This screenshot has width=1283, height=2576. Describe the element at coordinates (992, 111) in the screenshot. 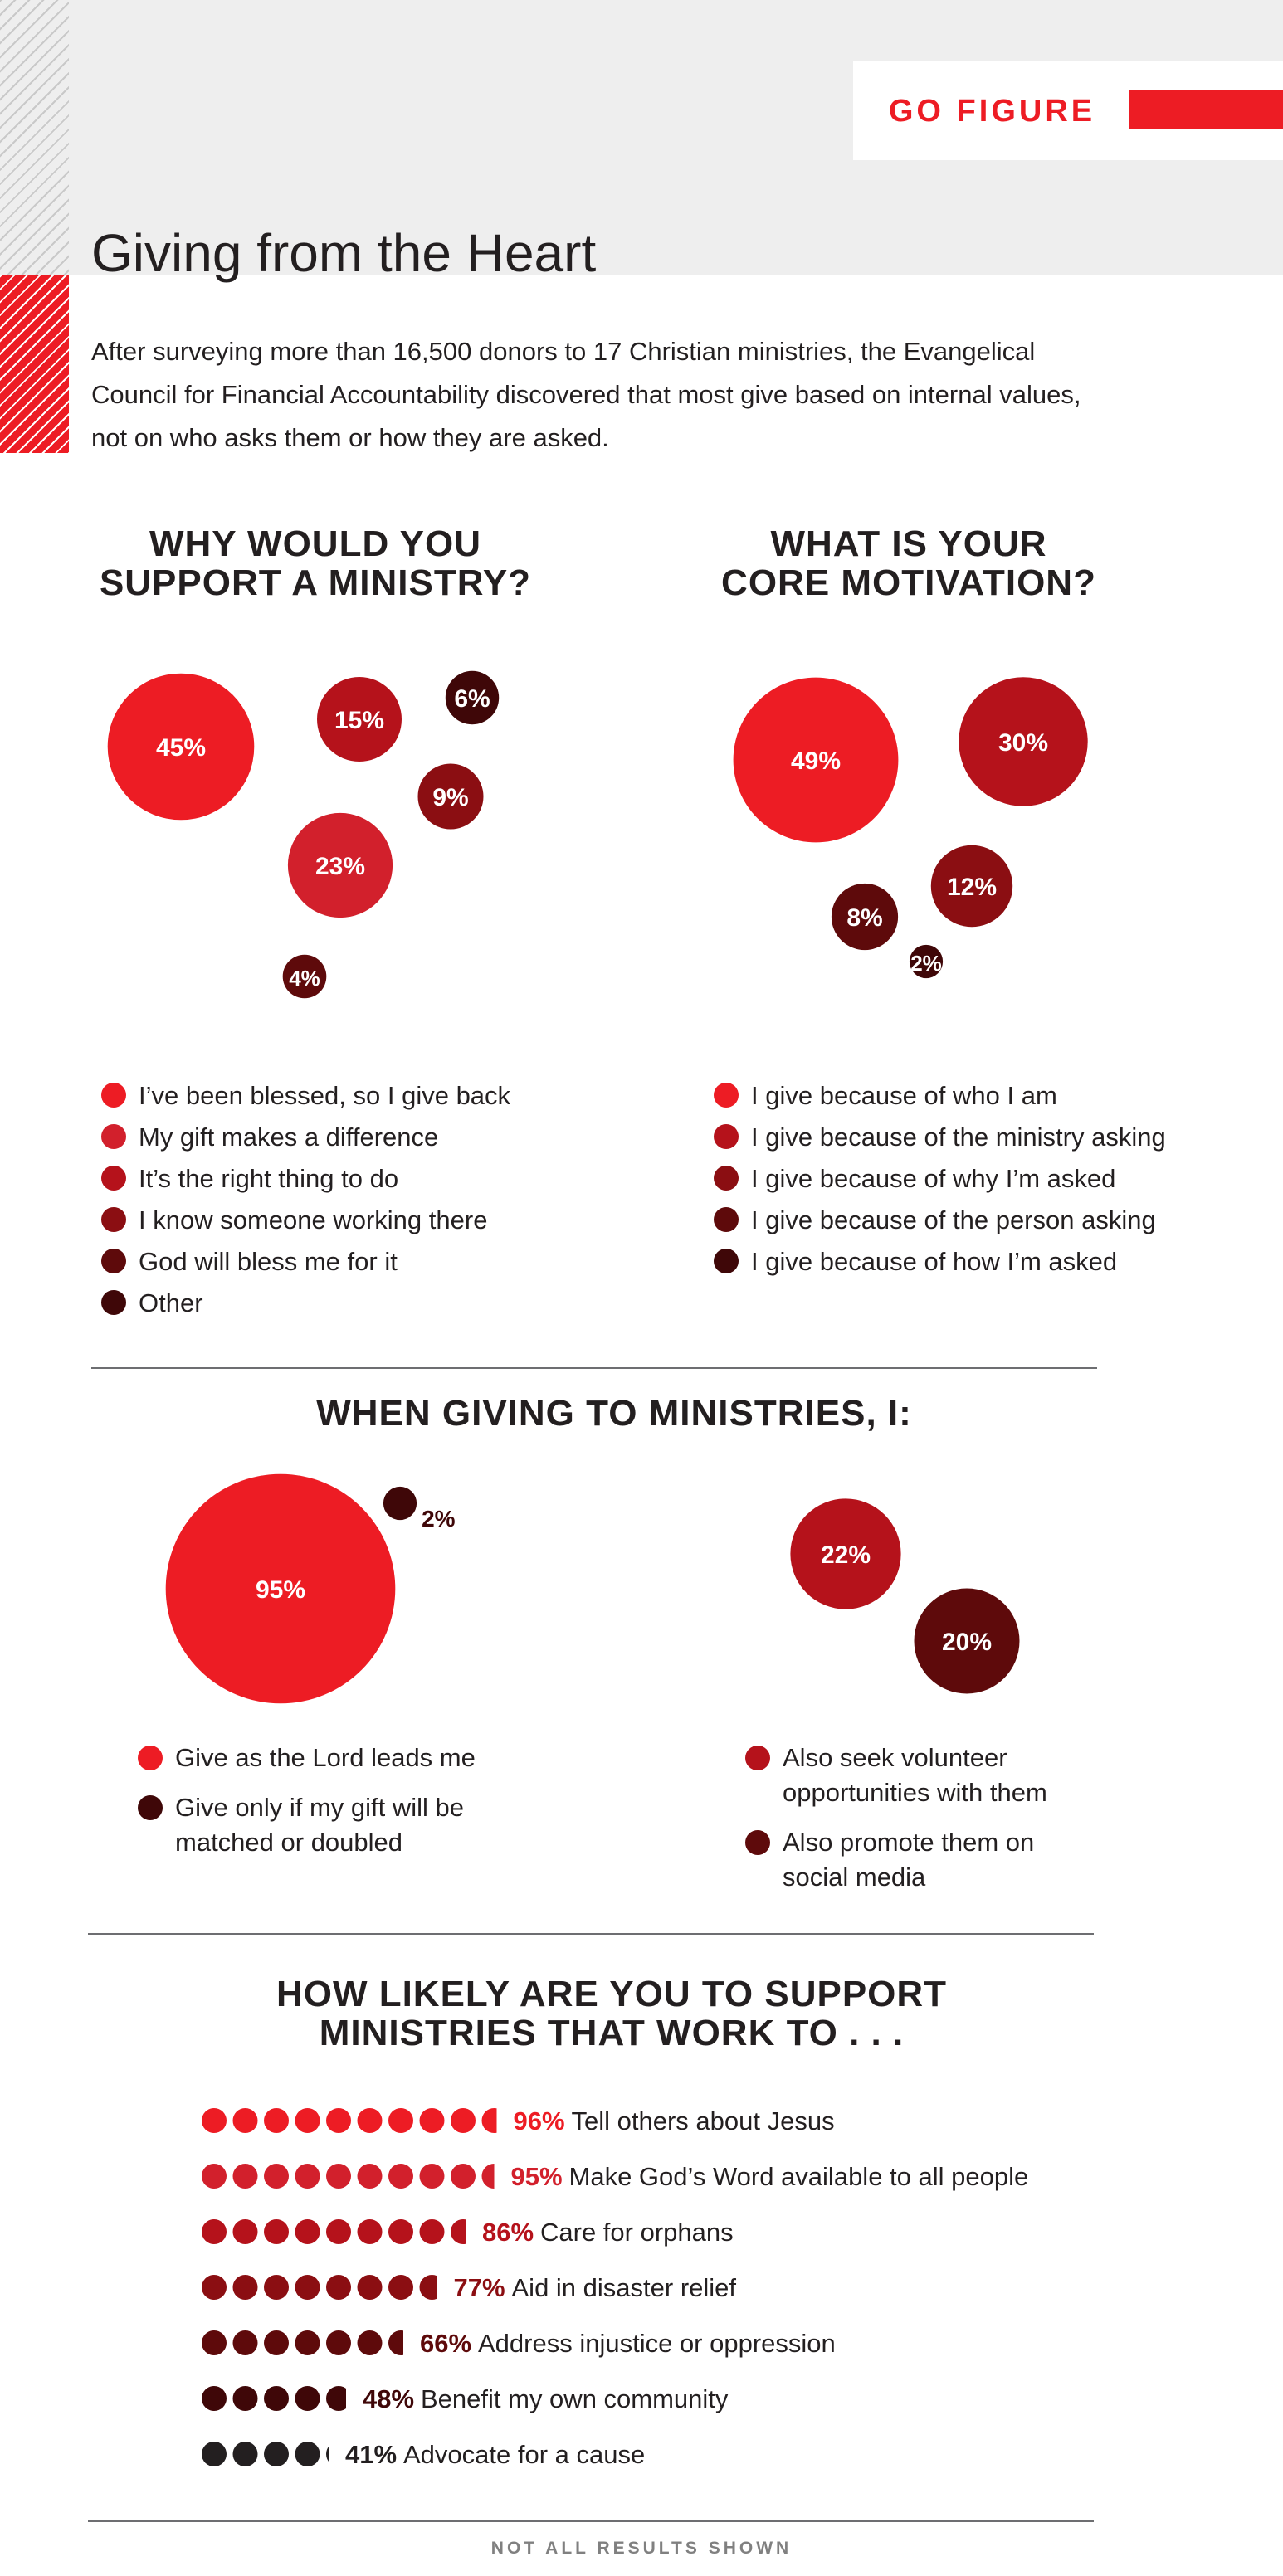

I see `section-label: GO FIGURE` at that location.